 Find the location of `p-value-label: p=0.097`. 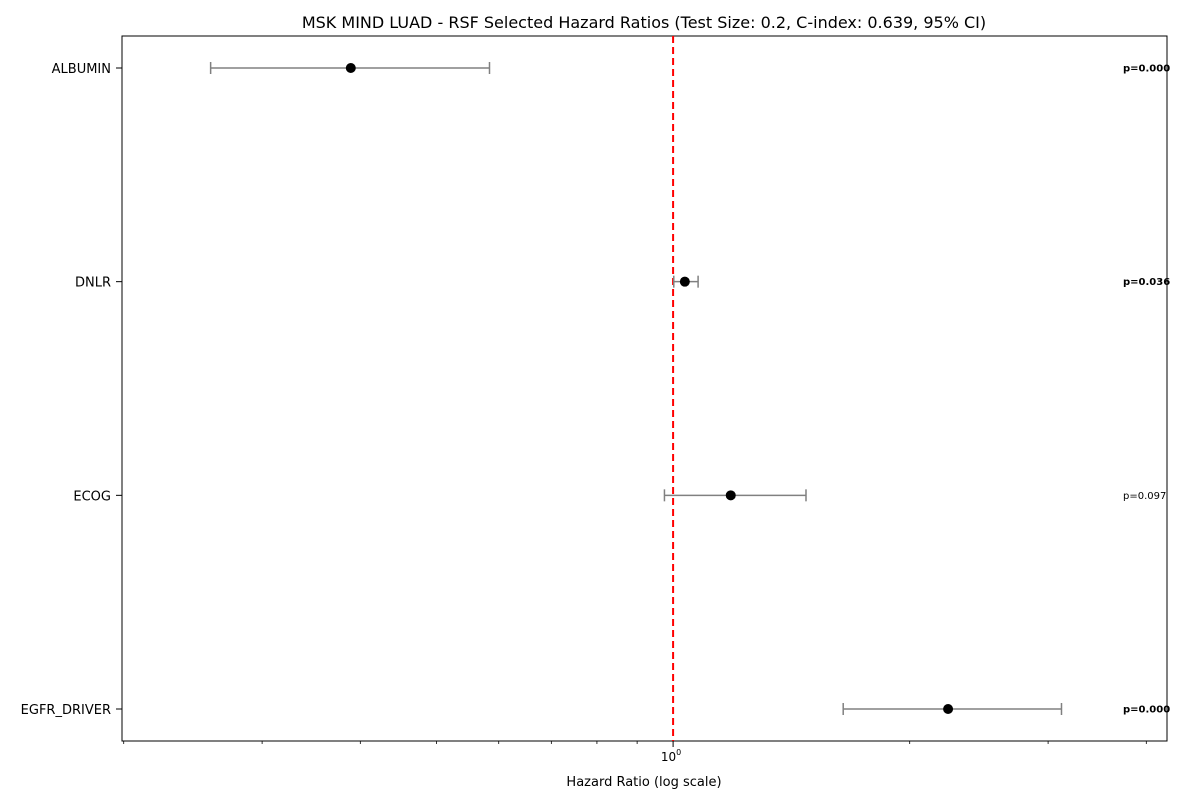

p-value-label: p=0.097 is located at coordinates (1144, 496).